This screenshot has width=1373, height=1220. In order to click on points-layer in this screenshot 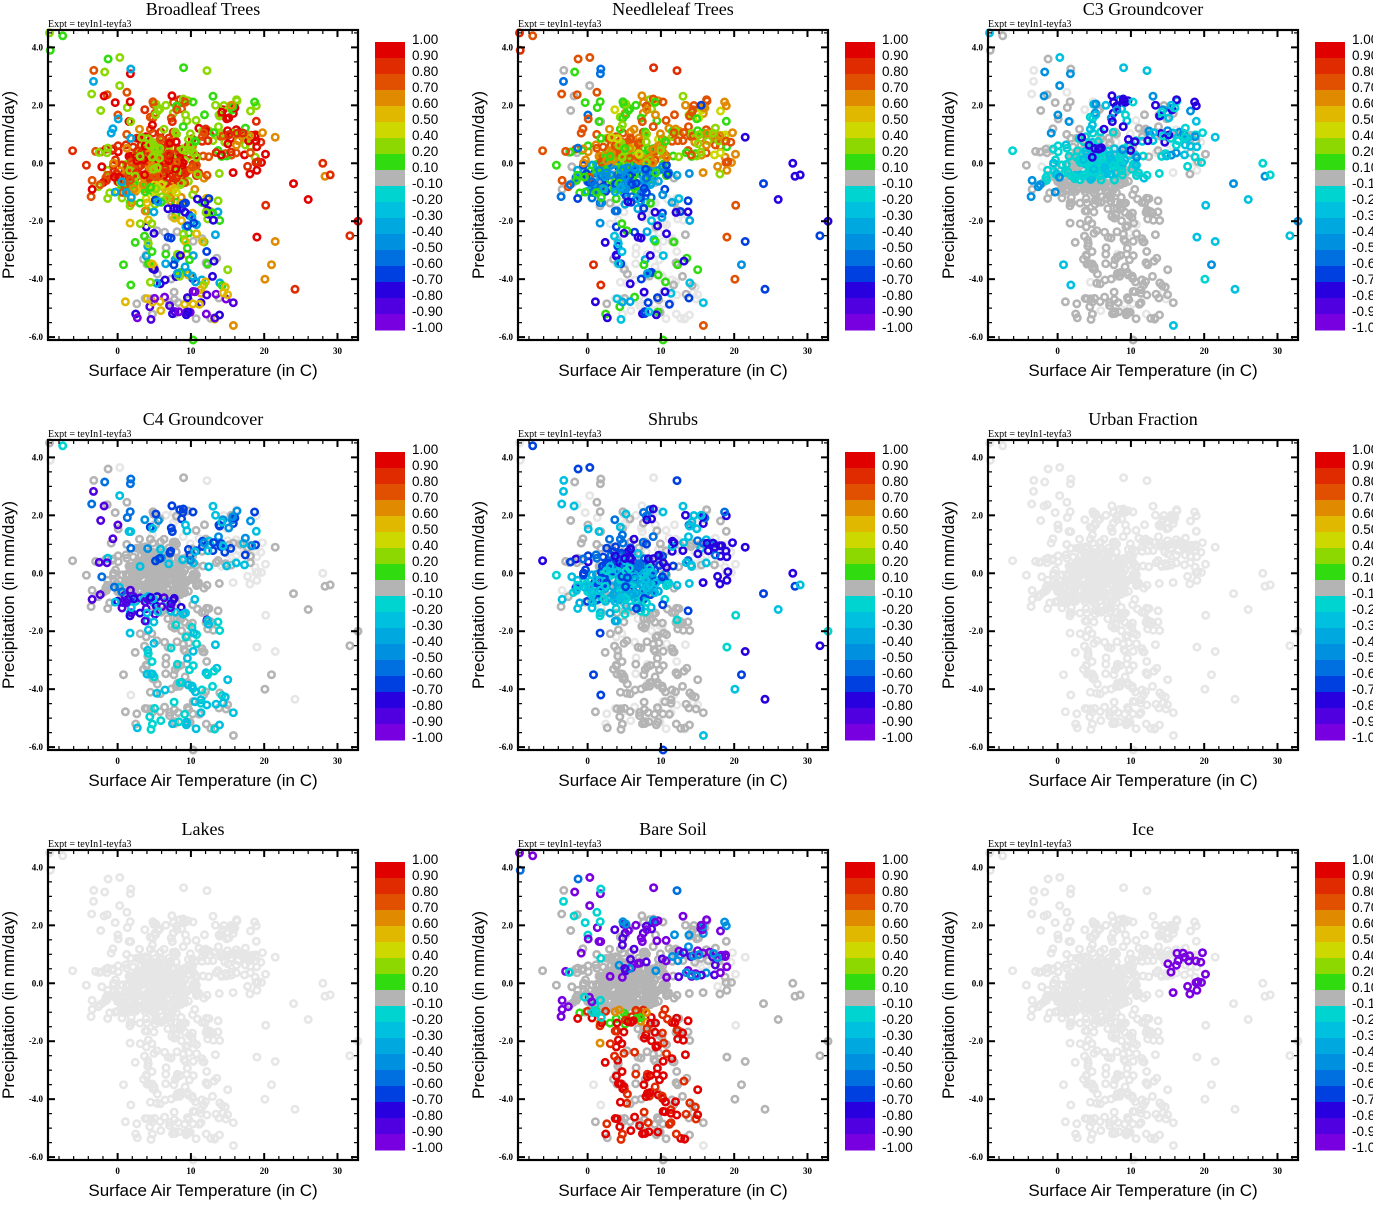, I will do `click(203, 596)`.